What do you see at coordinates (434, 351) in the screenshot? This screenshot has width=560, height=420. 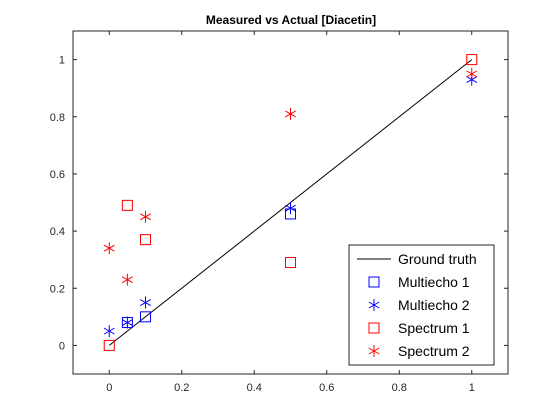 I see `legend-label-spectrum-2: Spectrum 2` at bounding box center [434, 351].